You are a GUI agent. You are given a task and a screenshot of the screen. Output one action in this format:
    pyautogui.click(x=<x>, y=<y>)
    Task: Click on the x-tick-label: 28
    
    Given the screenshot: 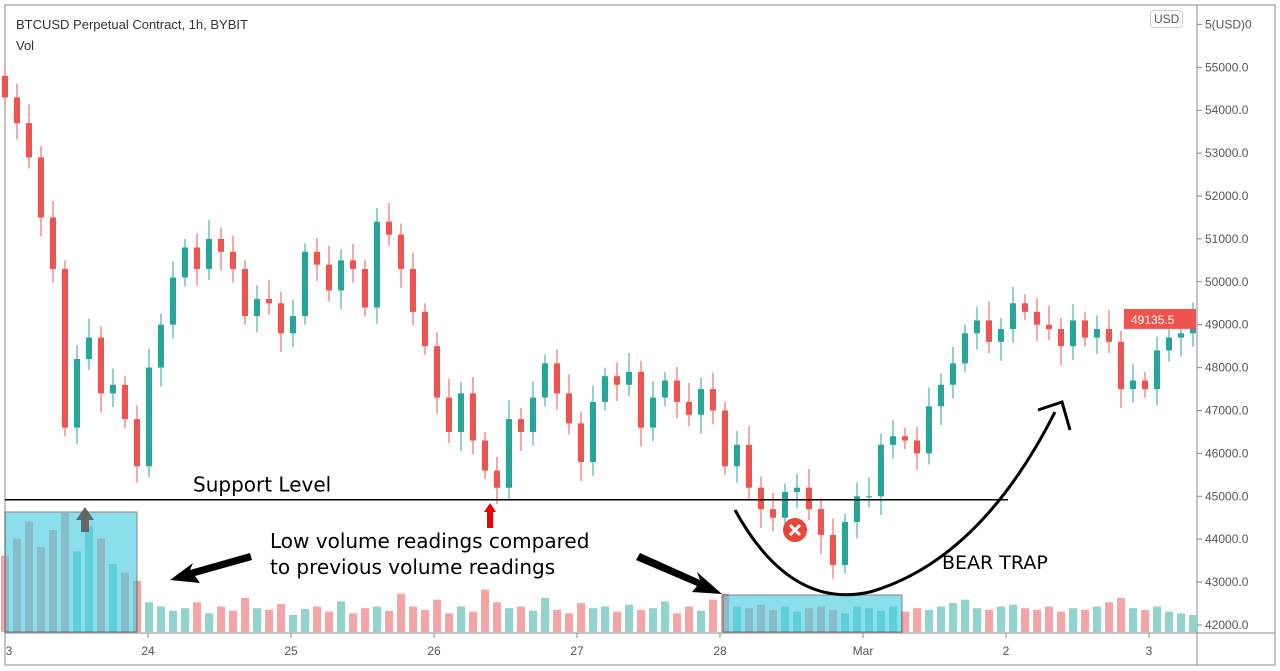 What is the action you would take?
    pyautogui.click(x=720, y=651)
    